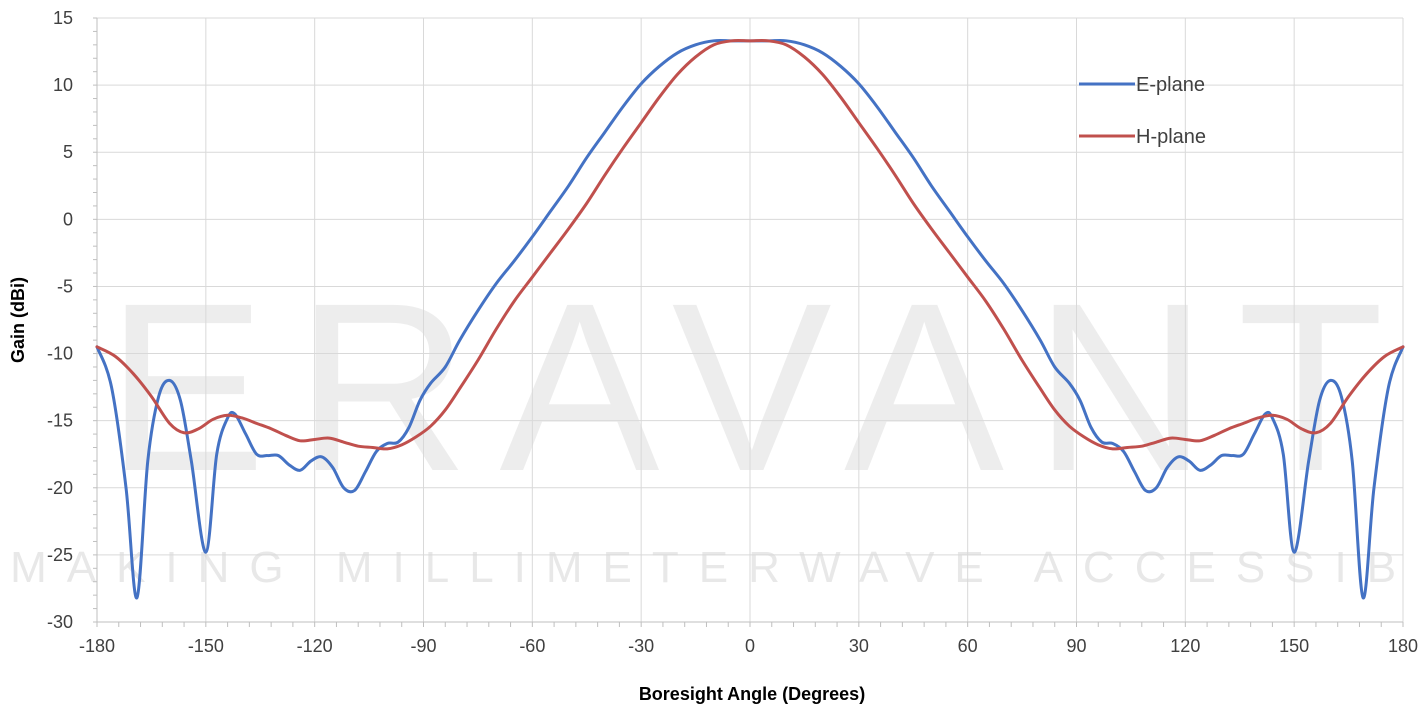 This screenshot has width=1419, height=709. What do you see at coordinates (1403, 646) in the screenshot?
I see `x-tick-label: 180` at bounding box center [1403, 646].